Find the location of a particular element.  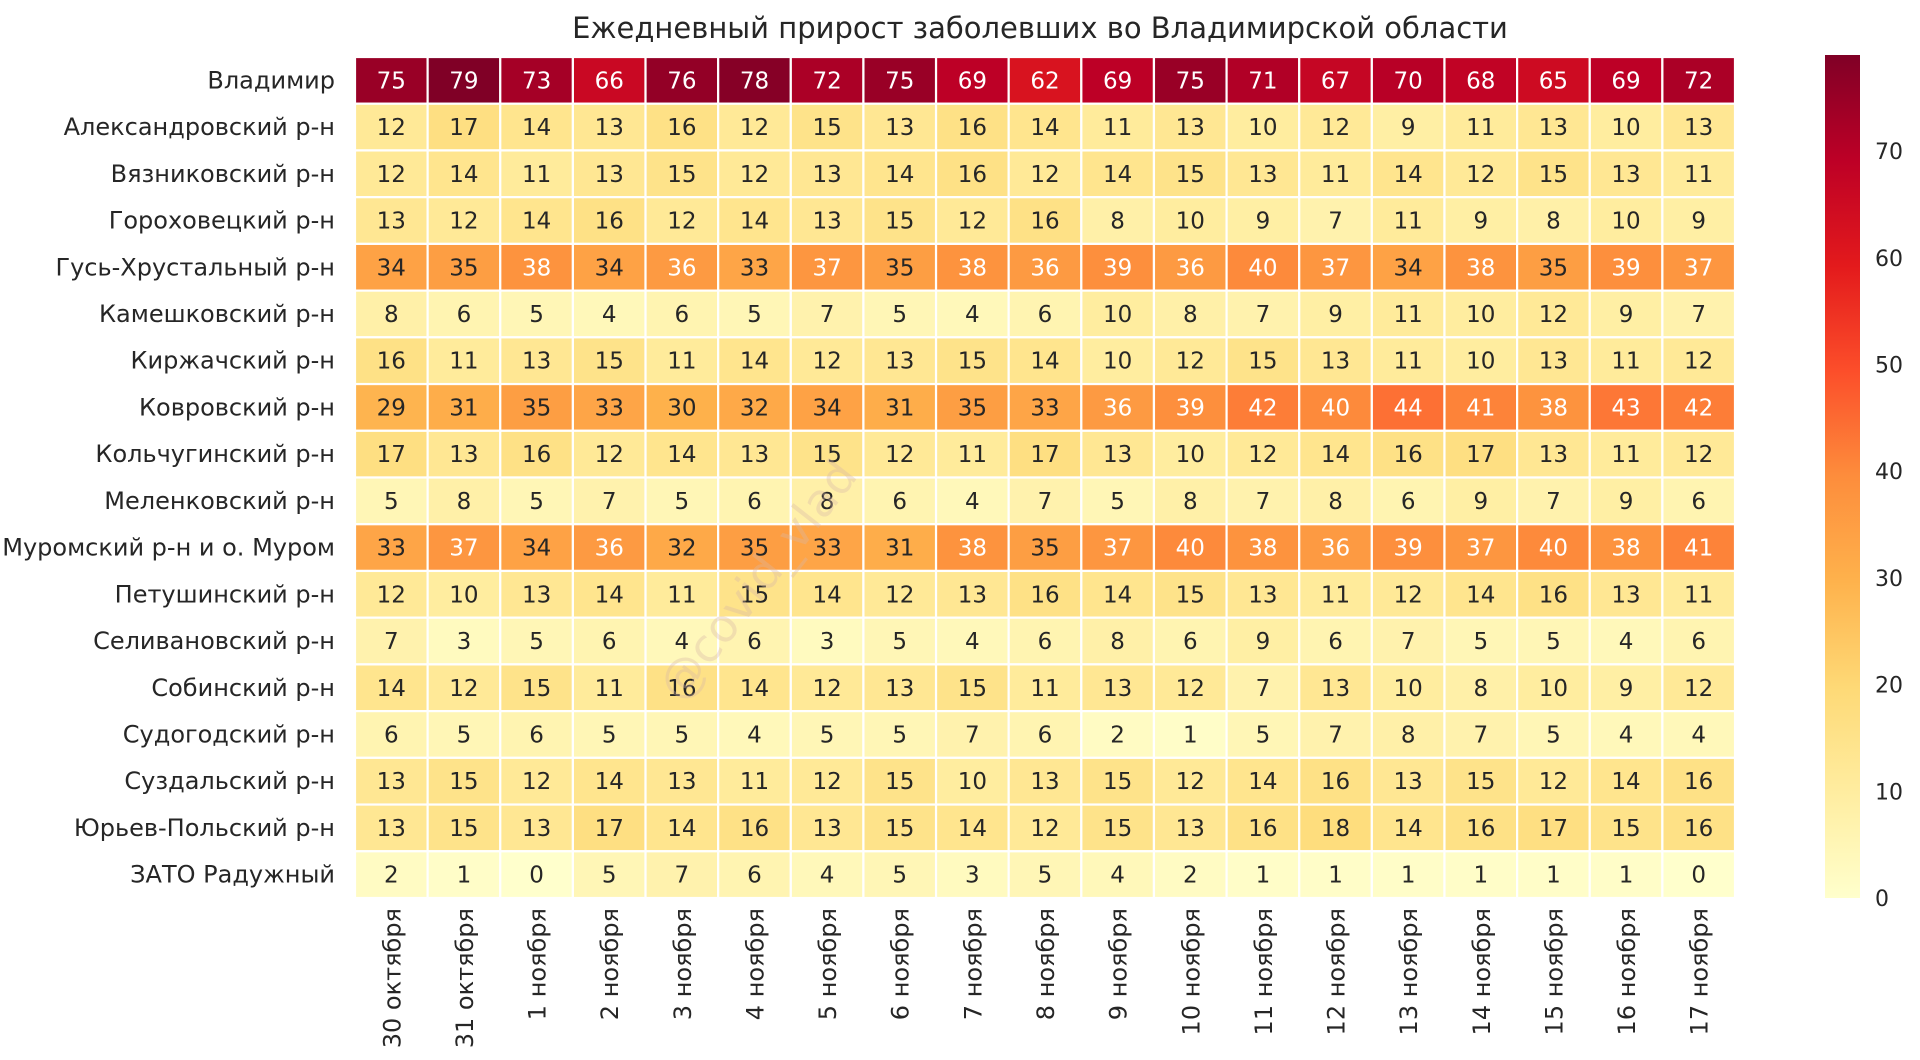

cell-value-label: 41 is located at coordinates (1480, 408).